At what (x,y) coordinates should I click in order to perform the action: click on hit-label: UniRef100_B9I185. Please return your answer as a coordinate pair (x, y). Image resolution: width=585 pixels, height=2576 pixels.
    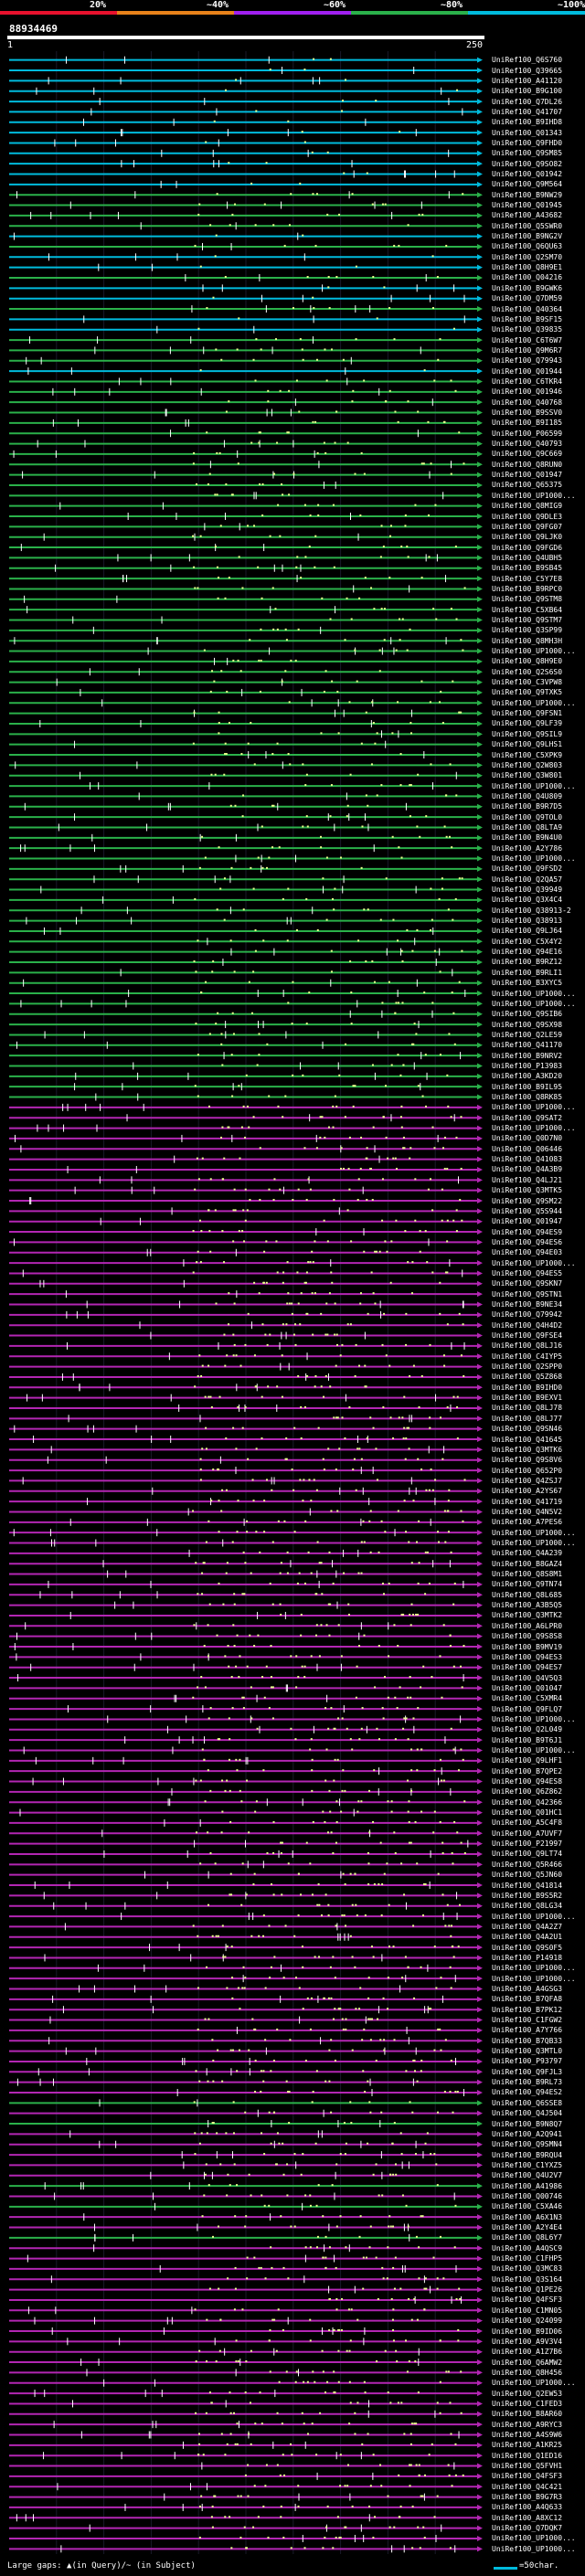
    Looking at the image, I should click on (528, 423).